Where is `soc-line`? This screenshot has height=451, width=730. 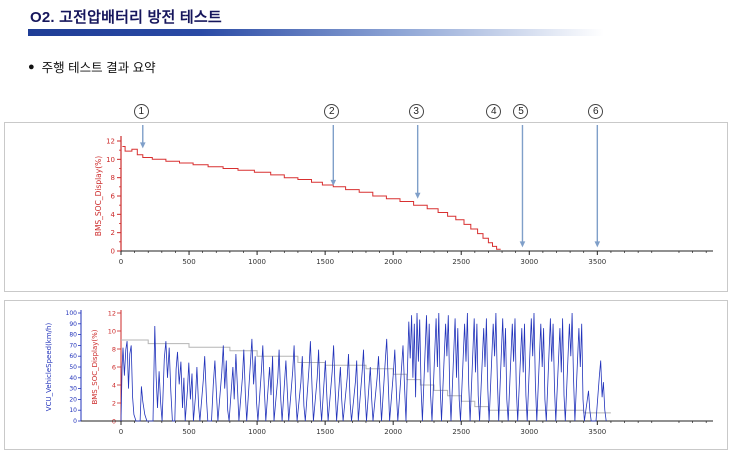 soc-line is located at coordinates (311, 198).